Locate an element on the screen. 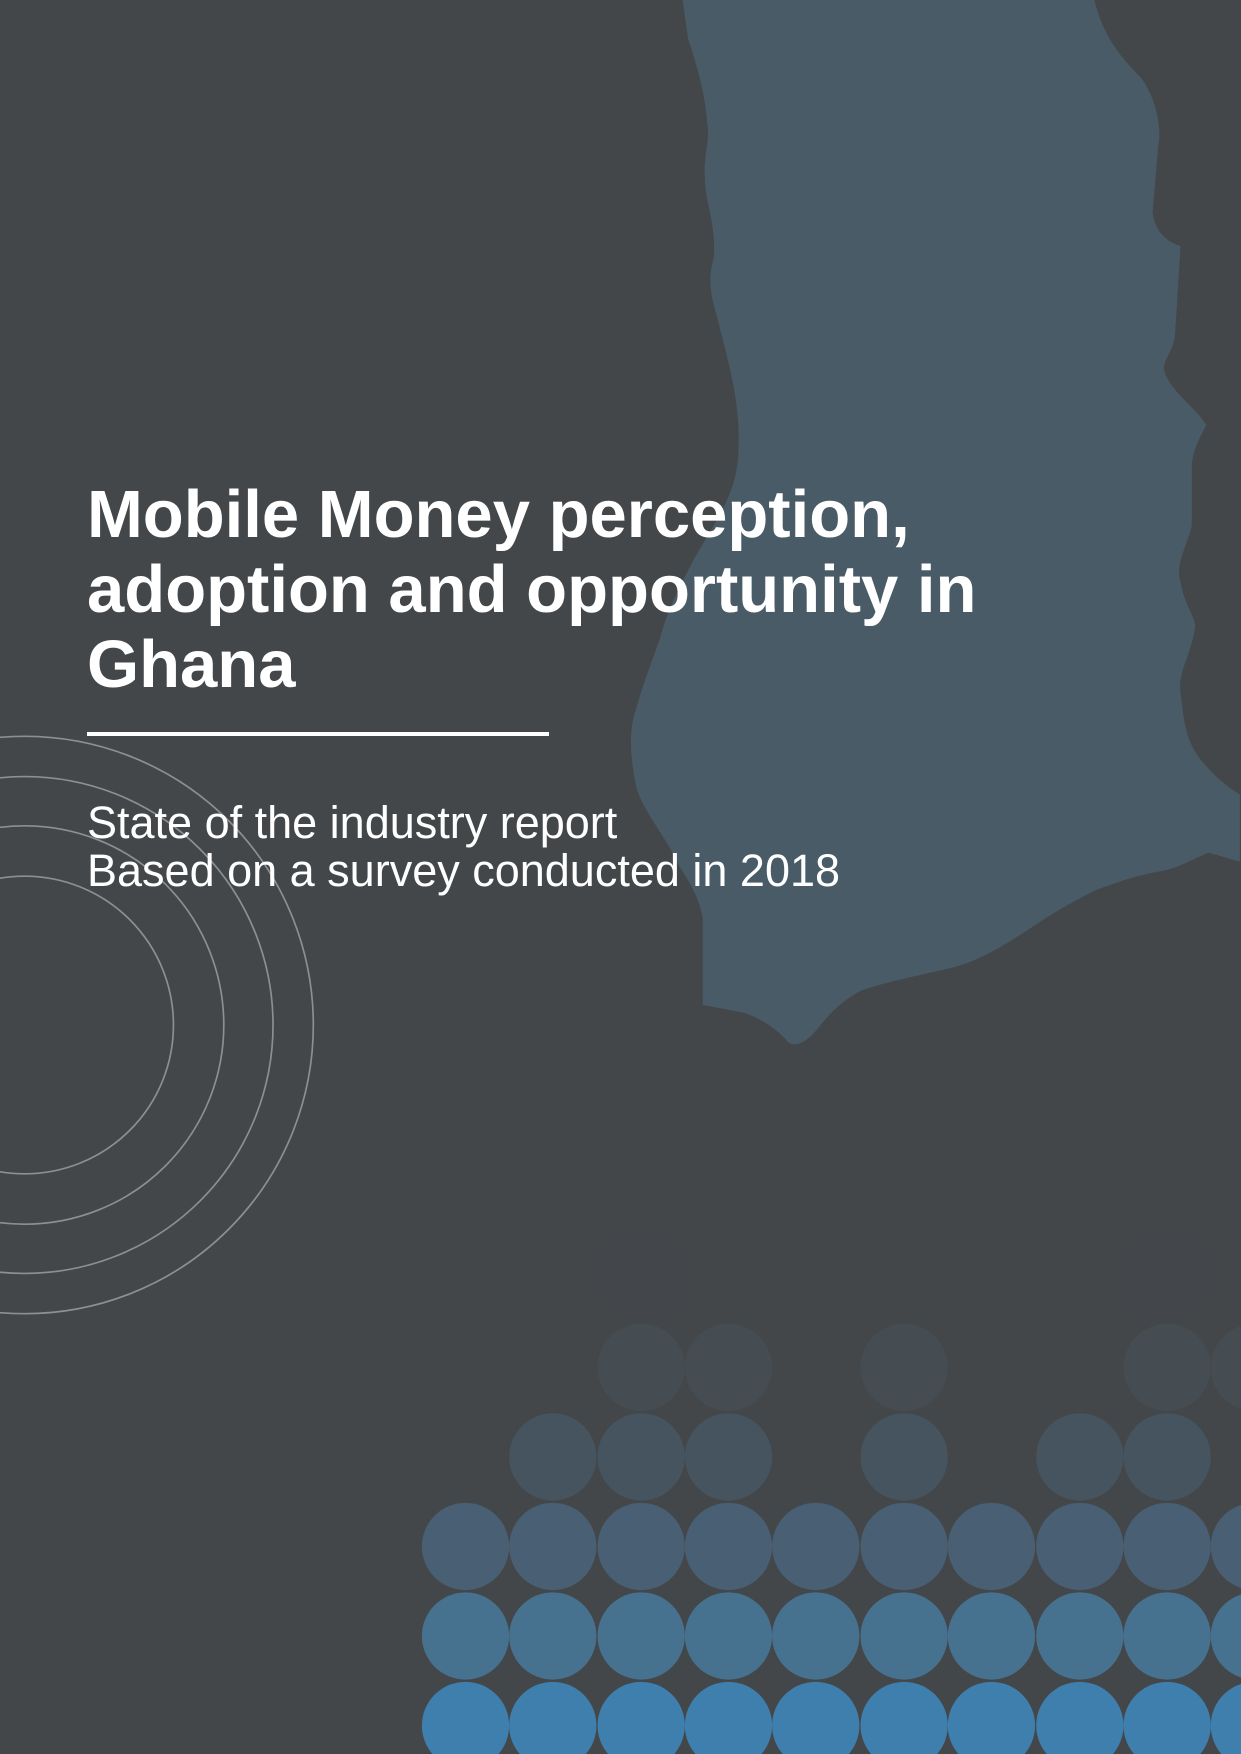 This screenshot has height=1754, width=1241. title-line: Ghana is located at coordinates (191, 664).